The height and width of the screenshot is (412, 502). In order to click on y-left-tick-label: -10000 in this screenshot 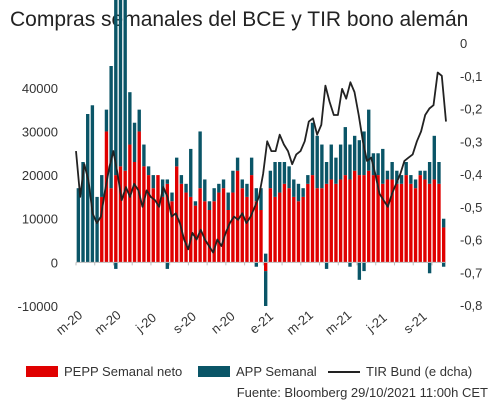, I will do `click(38, 306)`.